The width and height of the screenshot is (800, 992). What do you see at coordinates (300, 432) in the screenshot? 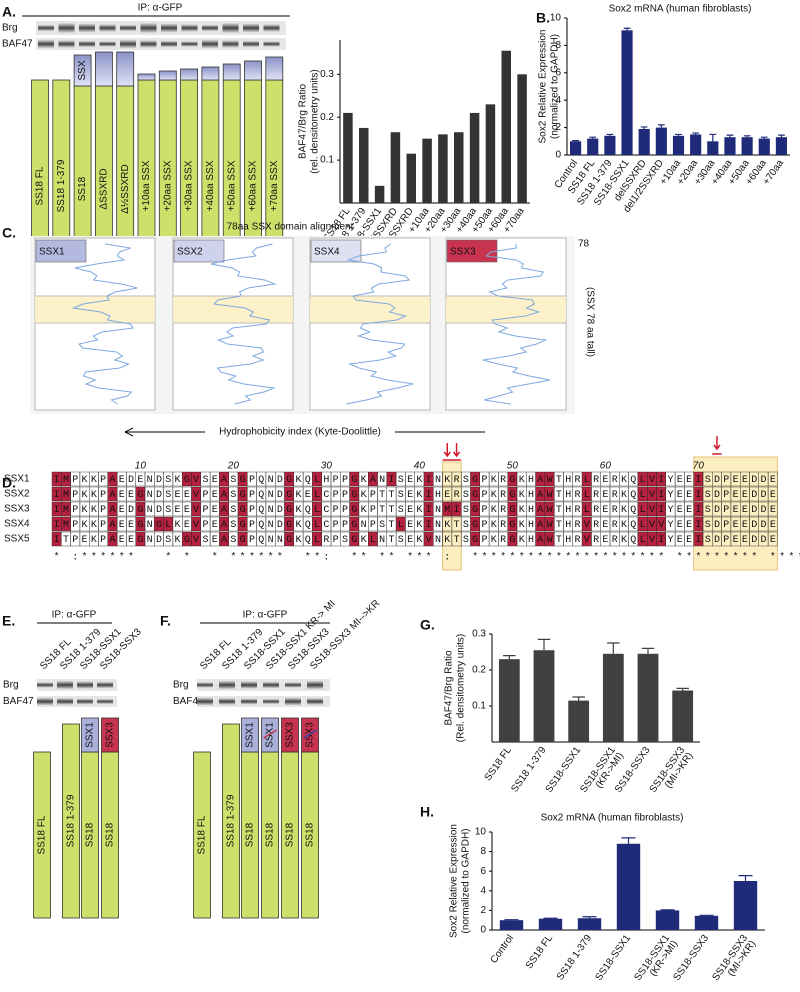
I see `axis-label: Hydrophobicity index (Kyte-Doolittle)` at bounding box center [300, 432].